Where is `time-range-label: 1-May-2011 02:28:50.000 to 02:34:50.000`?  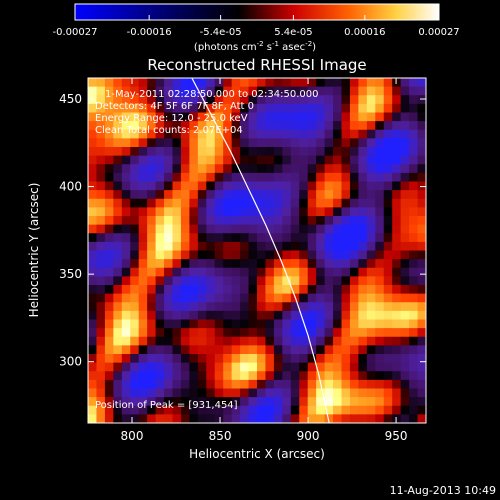 time-range-label: 1-May-2011 02:28:50.000 to 02:34:50.000 is located at coordinates (211, 94).